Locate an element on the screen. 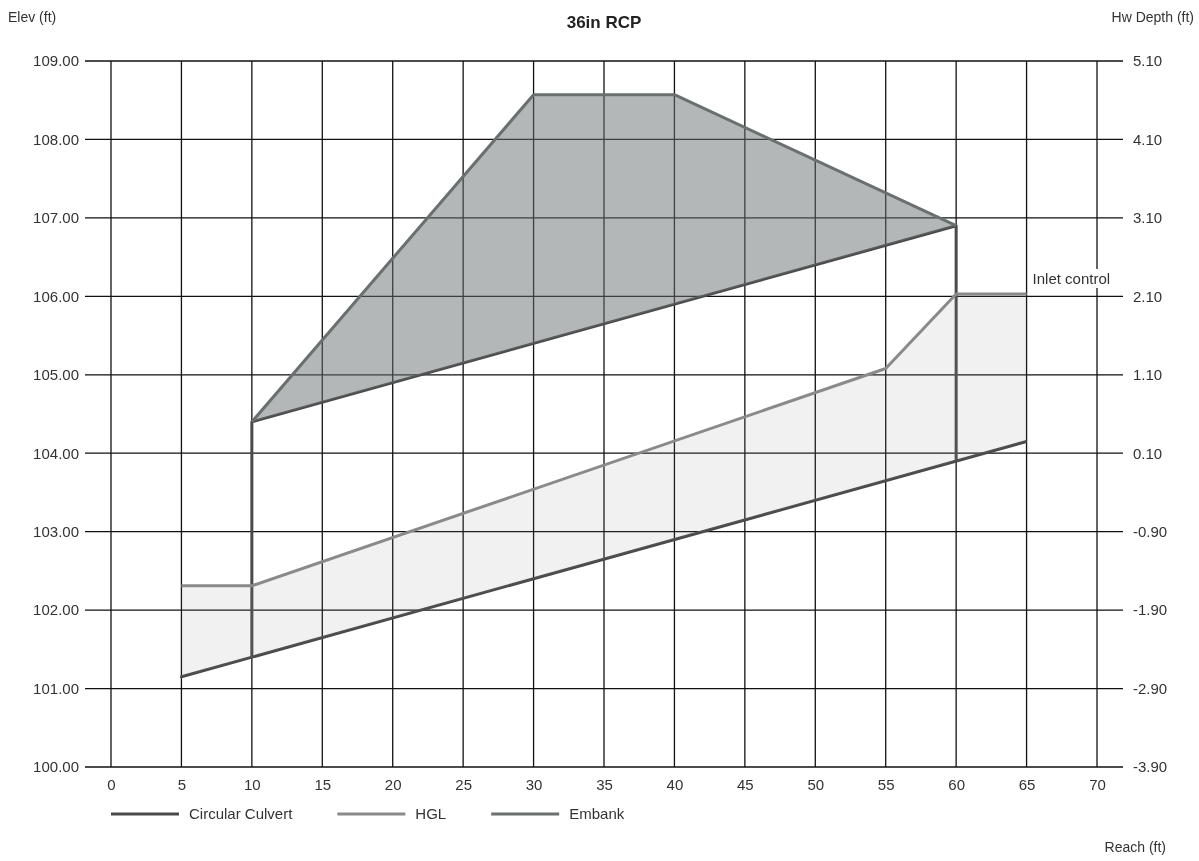 The width and height of the screenshot is (1199, 861). legend-label: HGL is located at coordinates (431, 813).